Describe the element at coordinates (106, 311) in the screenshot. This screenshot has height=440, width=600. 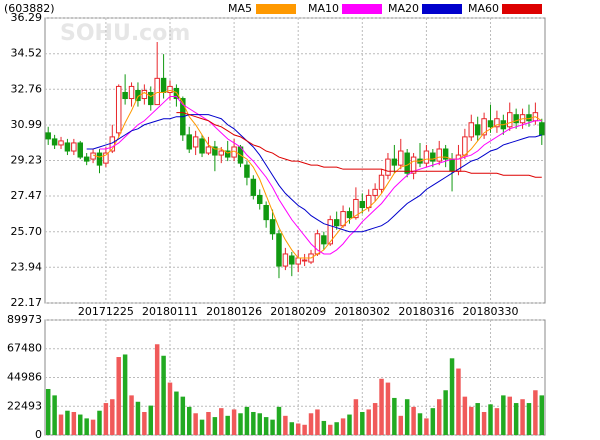
I see `x-tick-label: 20171225` at that location.